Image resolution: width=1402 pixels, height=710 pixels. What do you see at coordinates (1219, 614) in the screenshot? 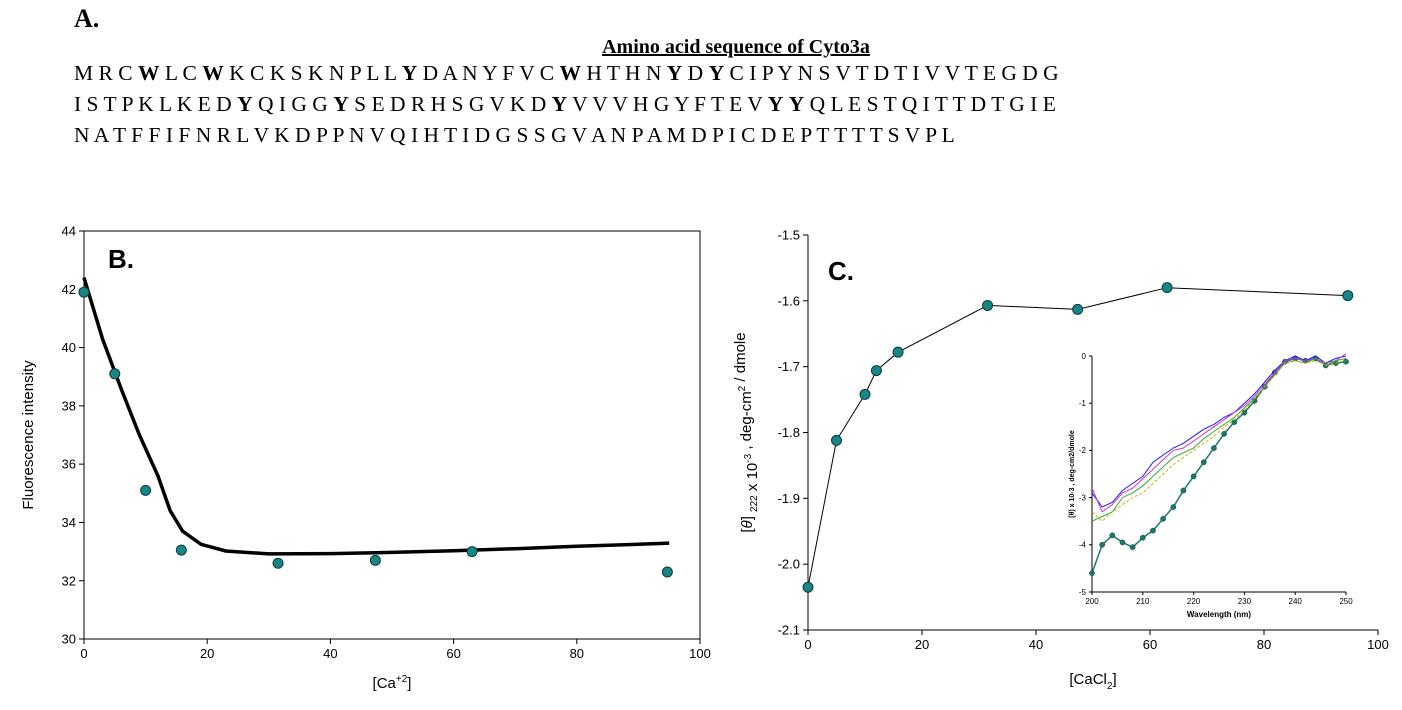
I see `inset-x-axis-label: Wavelength (nm)` at bounding box center [1219, 614].